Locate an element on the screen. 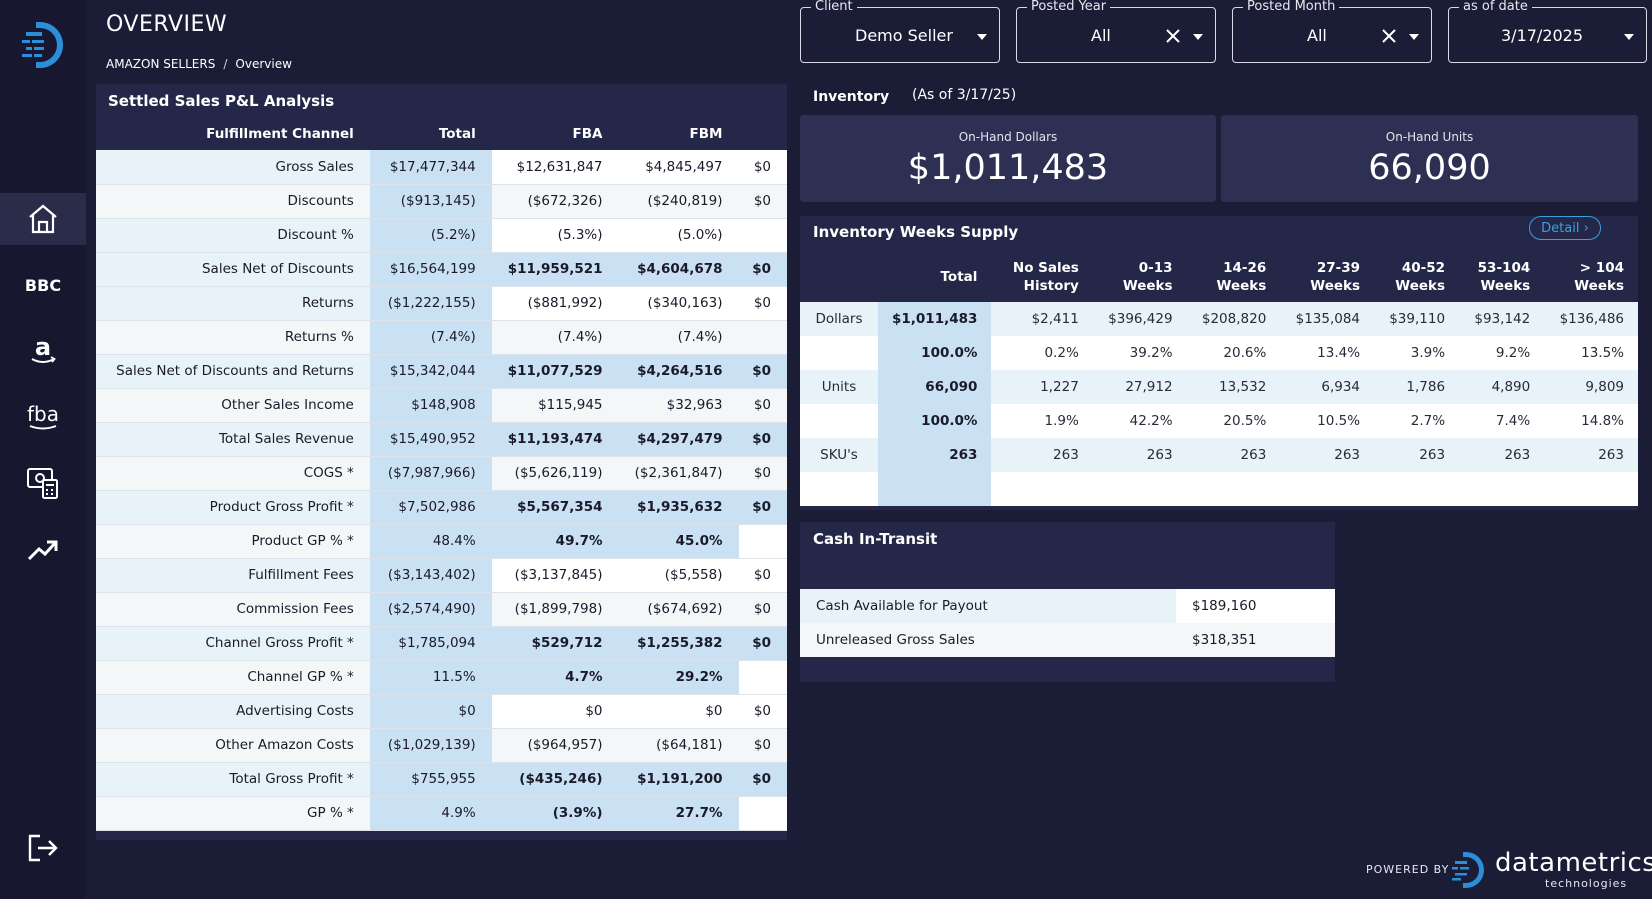 Image resolution: width=1652 pixels, height=899 pixels. sidebar: BBC a fba is located at coordinates (43, 449).